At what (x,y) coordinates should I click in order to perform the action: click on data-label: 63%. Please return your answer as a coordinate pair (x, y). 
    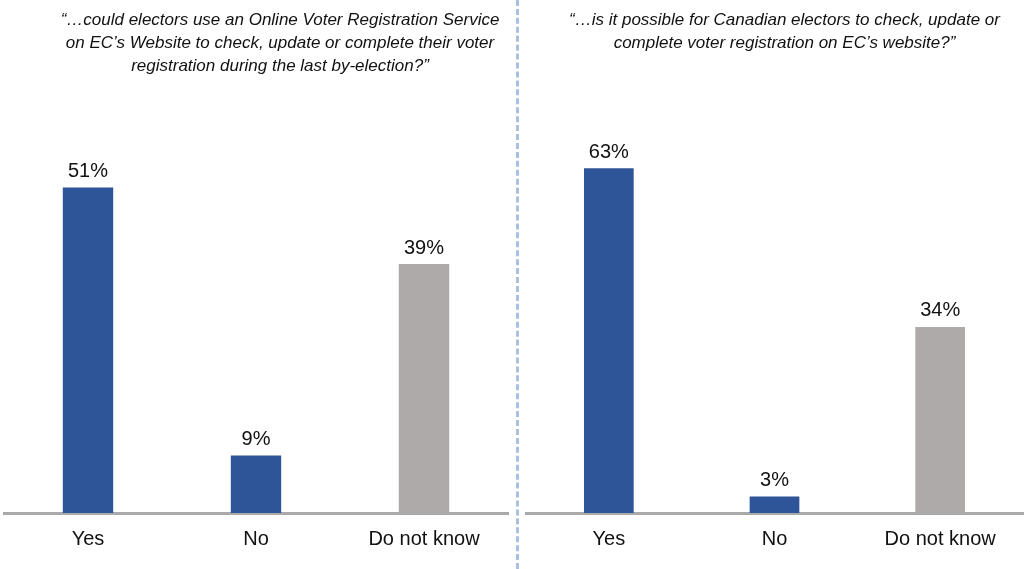
    Looking at the image, I should click on (609, 150).